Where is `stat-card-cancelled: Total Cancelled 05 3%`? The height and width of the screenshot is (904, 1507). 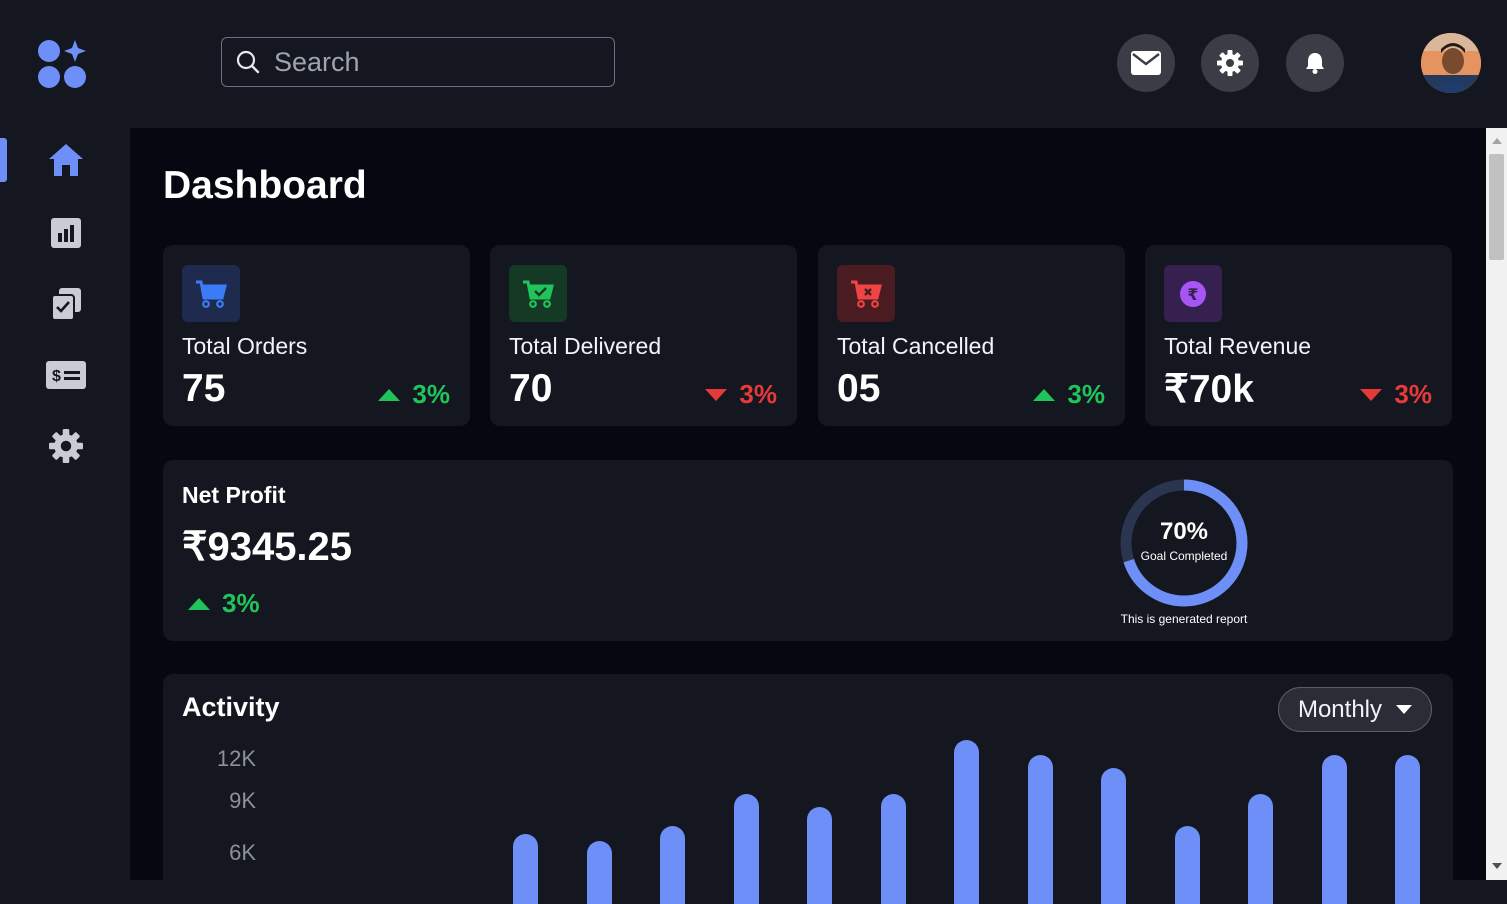
stat-card-cancelled: Total Cancelled 05 3% is located at coordinates (971, 335).